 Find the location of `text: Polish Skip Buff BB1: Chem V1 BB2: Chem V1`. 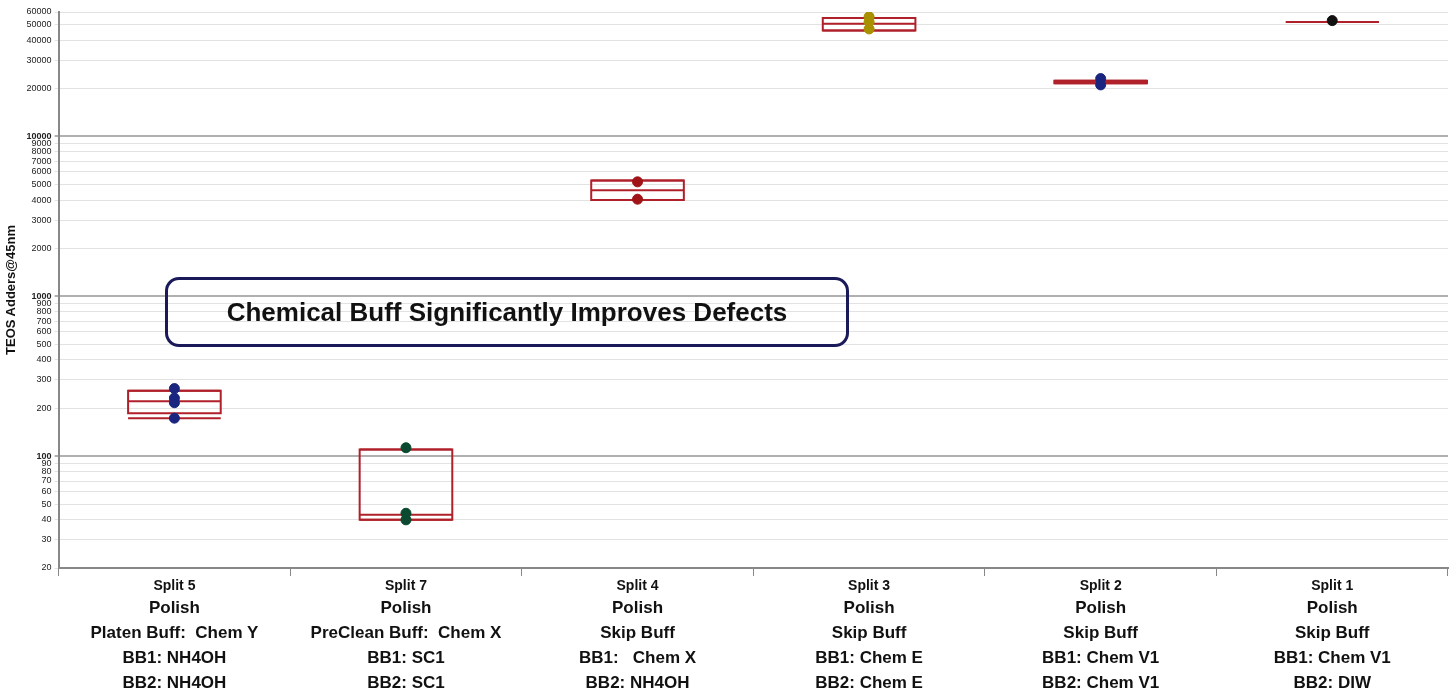

text: Polish Skip Buff BB1: Chem V1 BB2: Chem V1 is located at coordinates (1101, 644).